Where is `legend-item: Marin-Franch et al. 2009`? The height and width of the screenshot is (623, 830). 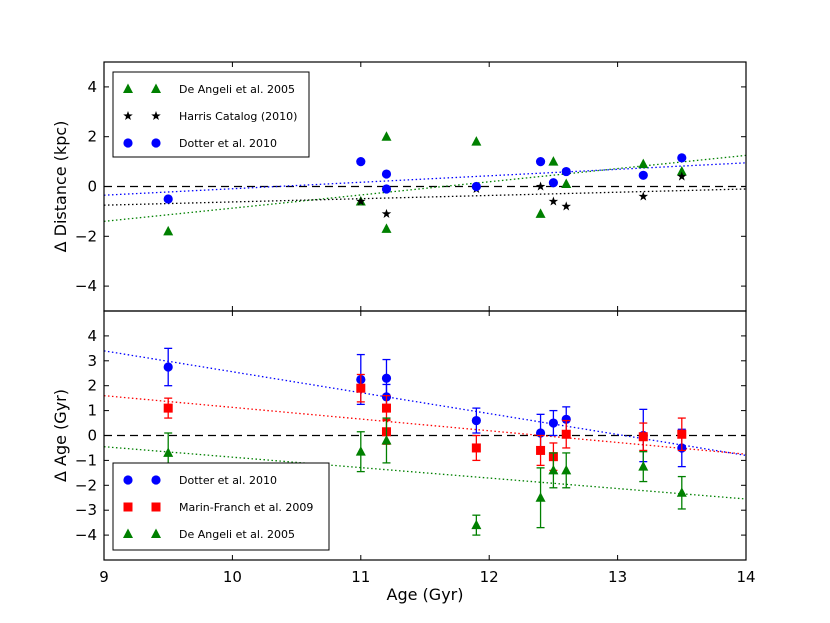 legend-item: Marin-Franch et al. 2009 is located at coordinates (218, 507).